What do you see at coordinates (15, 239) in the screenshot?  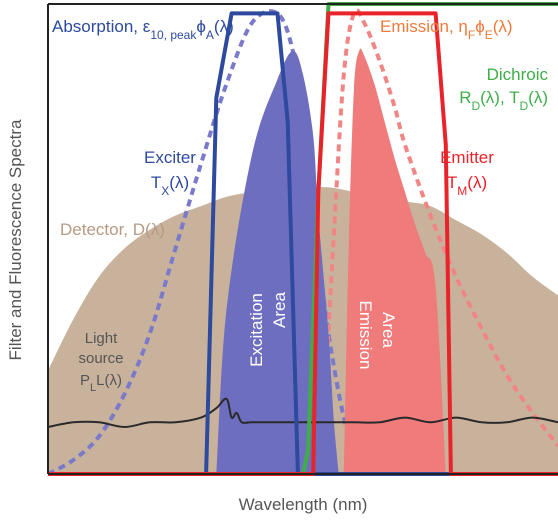 I see `y-axis-label: Filter and Fluorescence Spectra` at bounding box center [15, 239].